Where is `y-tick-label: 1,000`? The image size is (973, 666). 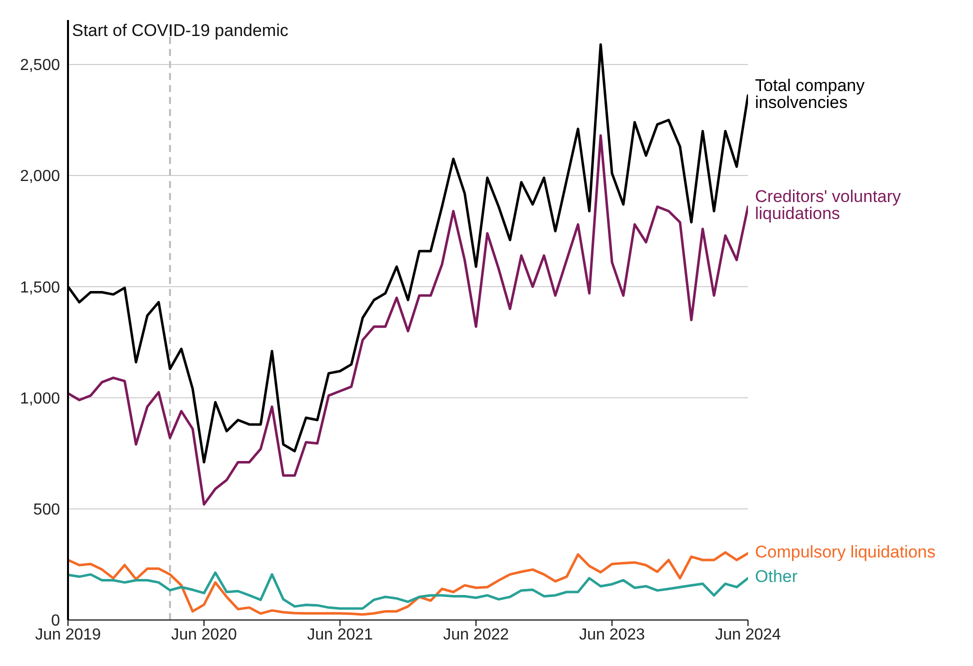 y-tick-label: 1,000 is located at coordinates (40, 399).